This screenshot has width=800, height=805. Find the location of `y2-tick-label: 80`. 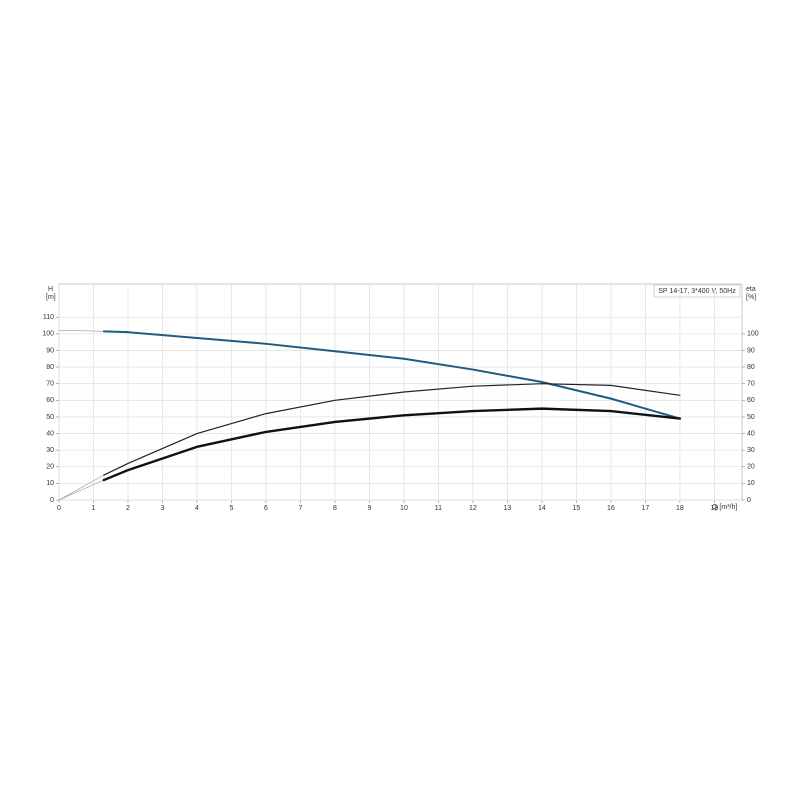

y2-tick-label: 80 is located at coordinates (751, 367).